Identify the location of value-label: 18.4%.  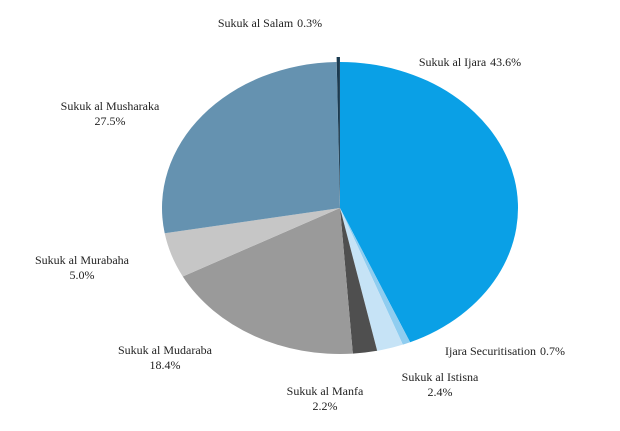
(165, 365).